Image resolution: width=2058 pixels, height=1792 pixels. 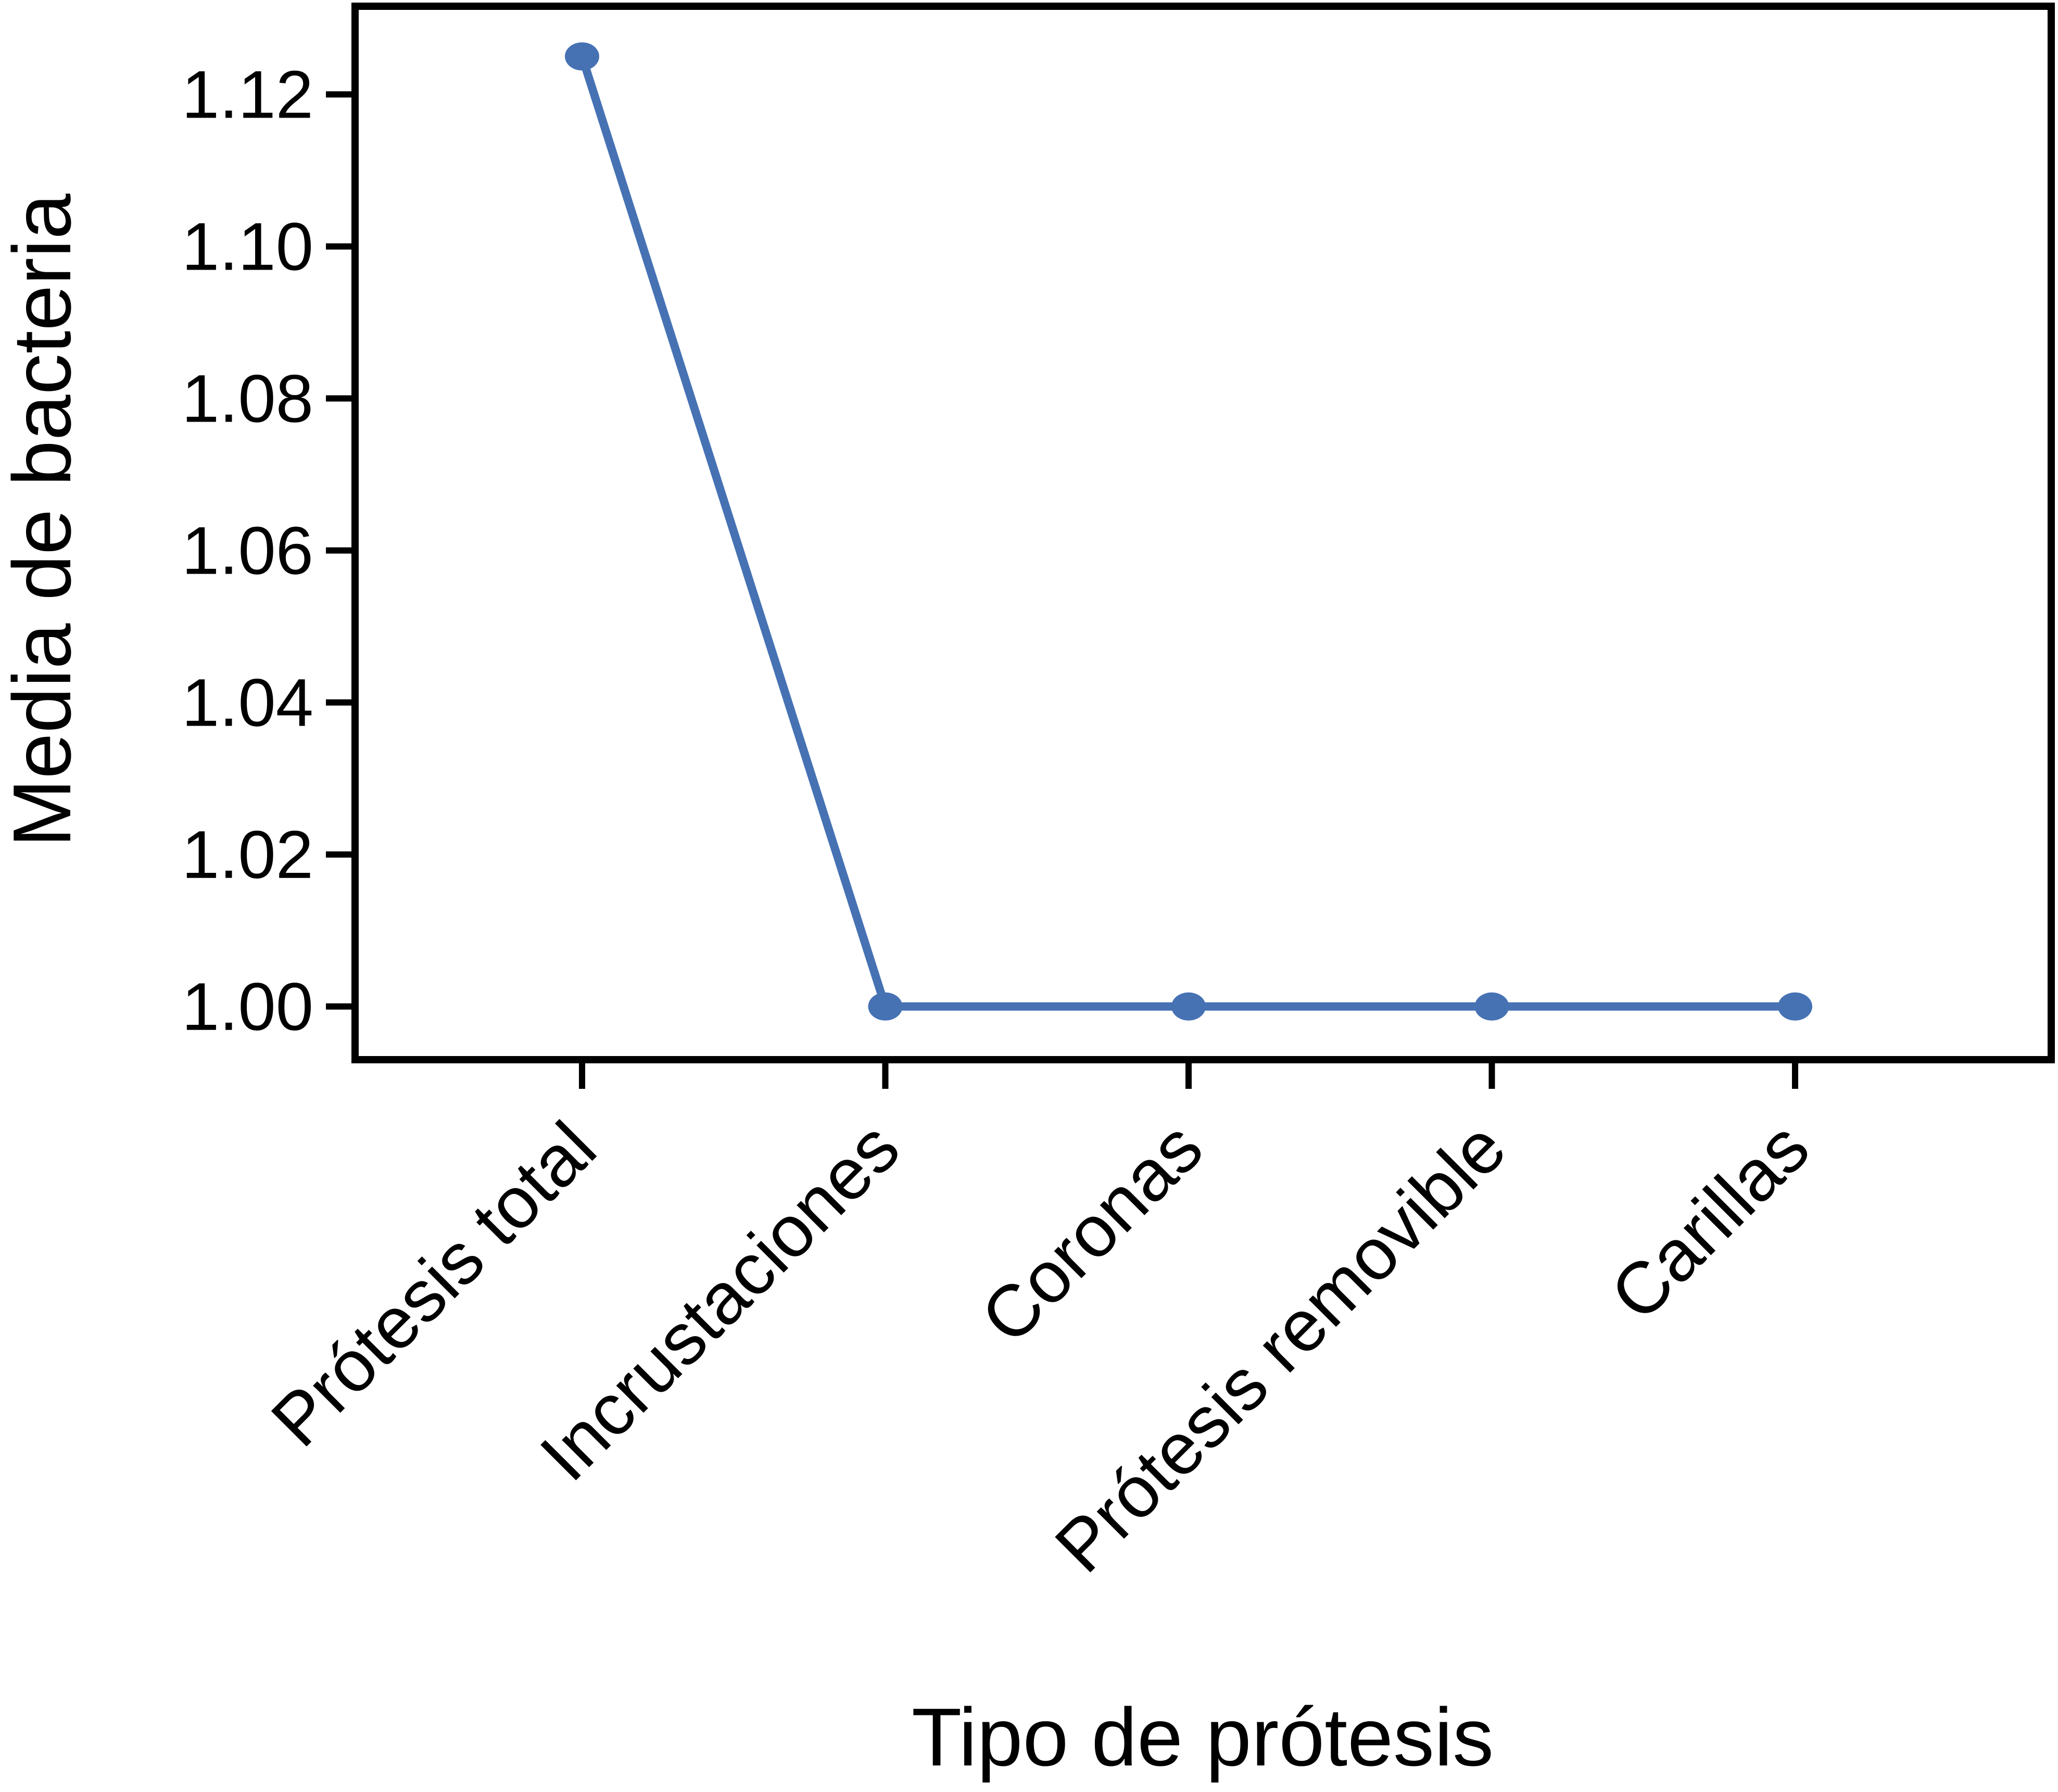 What do you see at coordinates (1203, 1737) in the screenshot?
I see `x-axis-title: Tipo de prótesis` at bounding box center [1203, 1737].